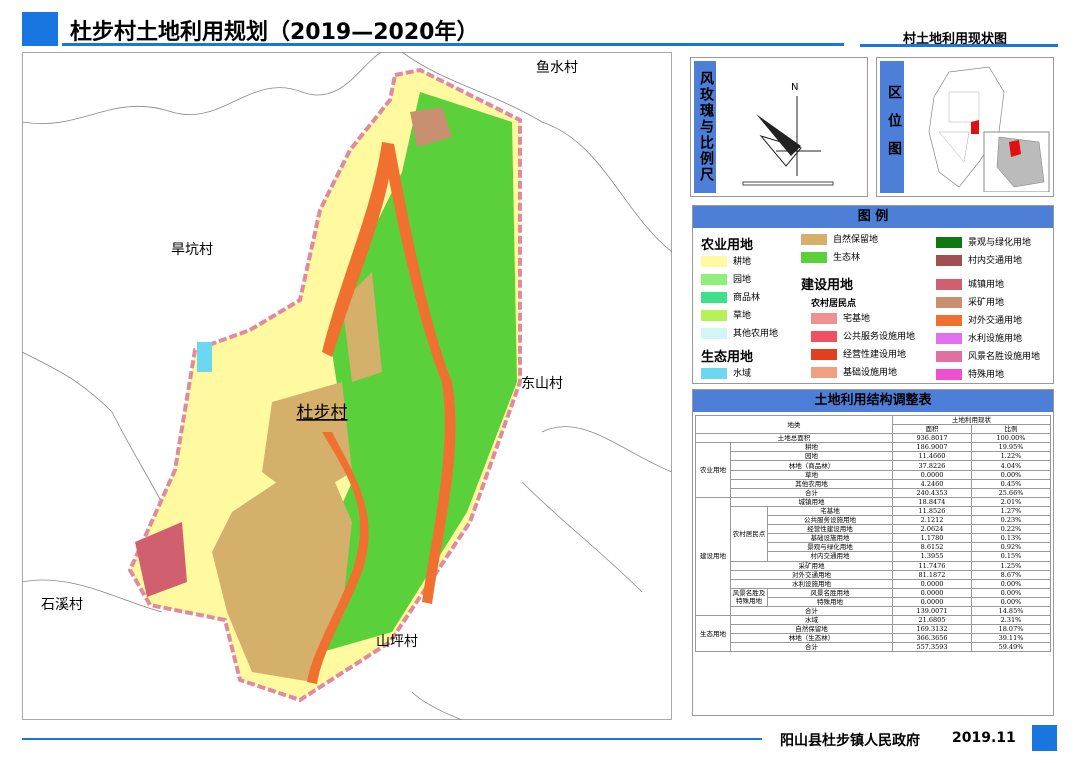 The width and height of the screenshot is (1080, 763). Describe the element at coordinates (811, 483) in the screenshot. I see `table-cell: 其他农用地` at that location.